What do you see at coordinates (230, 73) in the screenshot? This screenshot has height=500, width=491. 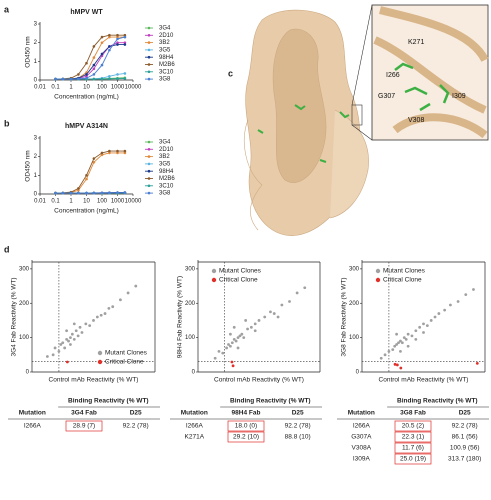 I see `panel-label: c` at bounding box center [230, 73].